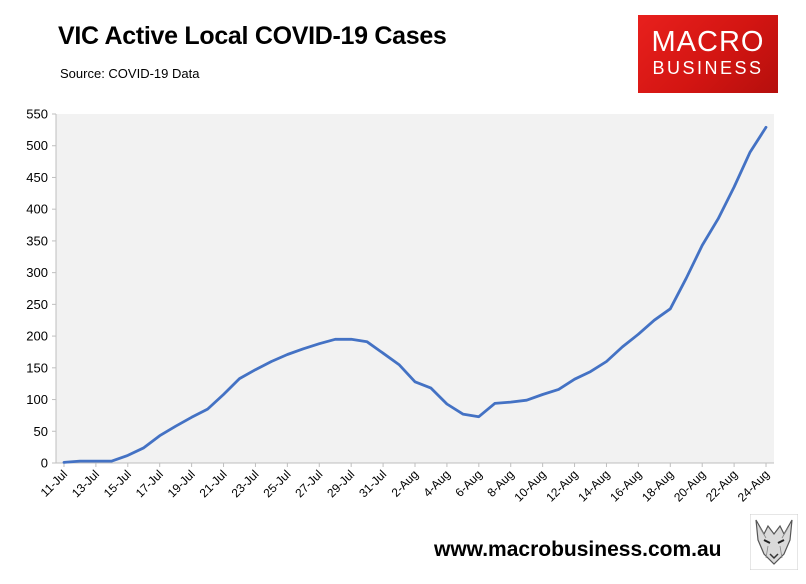 Image resolution: width=806 pixels, height=584 pixels. I want to click on y-tick-label: 500, so click(37, 145).